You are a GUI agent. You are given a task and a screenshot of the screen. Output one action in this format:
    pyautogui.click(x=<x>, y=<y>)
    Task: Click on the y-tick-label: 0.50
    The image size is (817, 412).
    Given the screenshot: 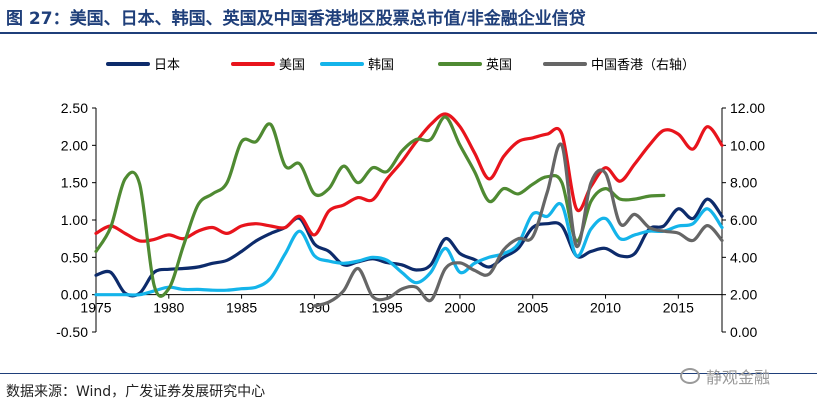 What is the action you would take?
    pyautogui.click(x=74, y=257)
    